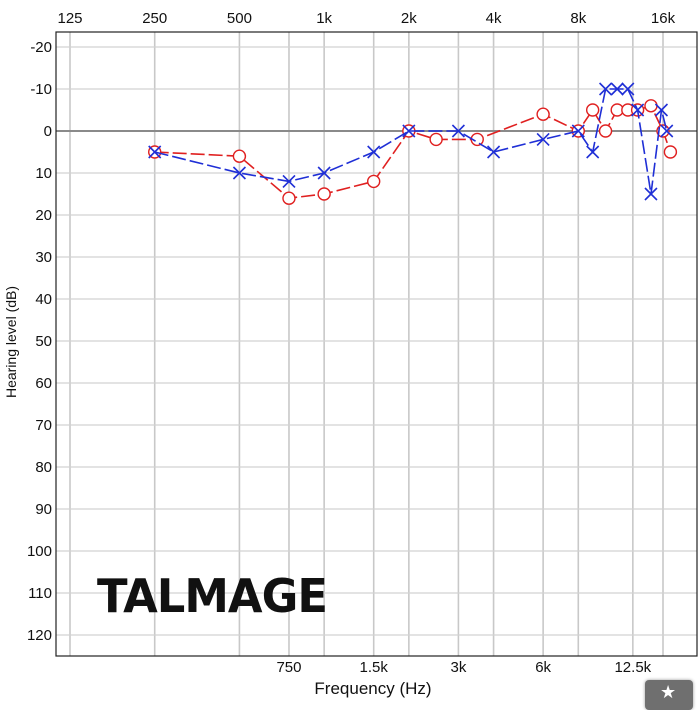 The height and width of the screenshot is (710, 700). Describe the element at coordinates (324, 18) in the screenshot. I see `x-tick-label-top: 1k` at that location.